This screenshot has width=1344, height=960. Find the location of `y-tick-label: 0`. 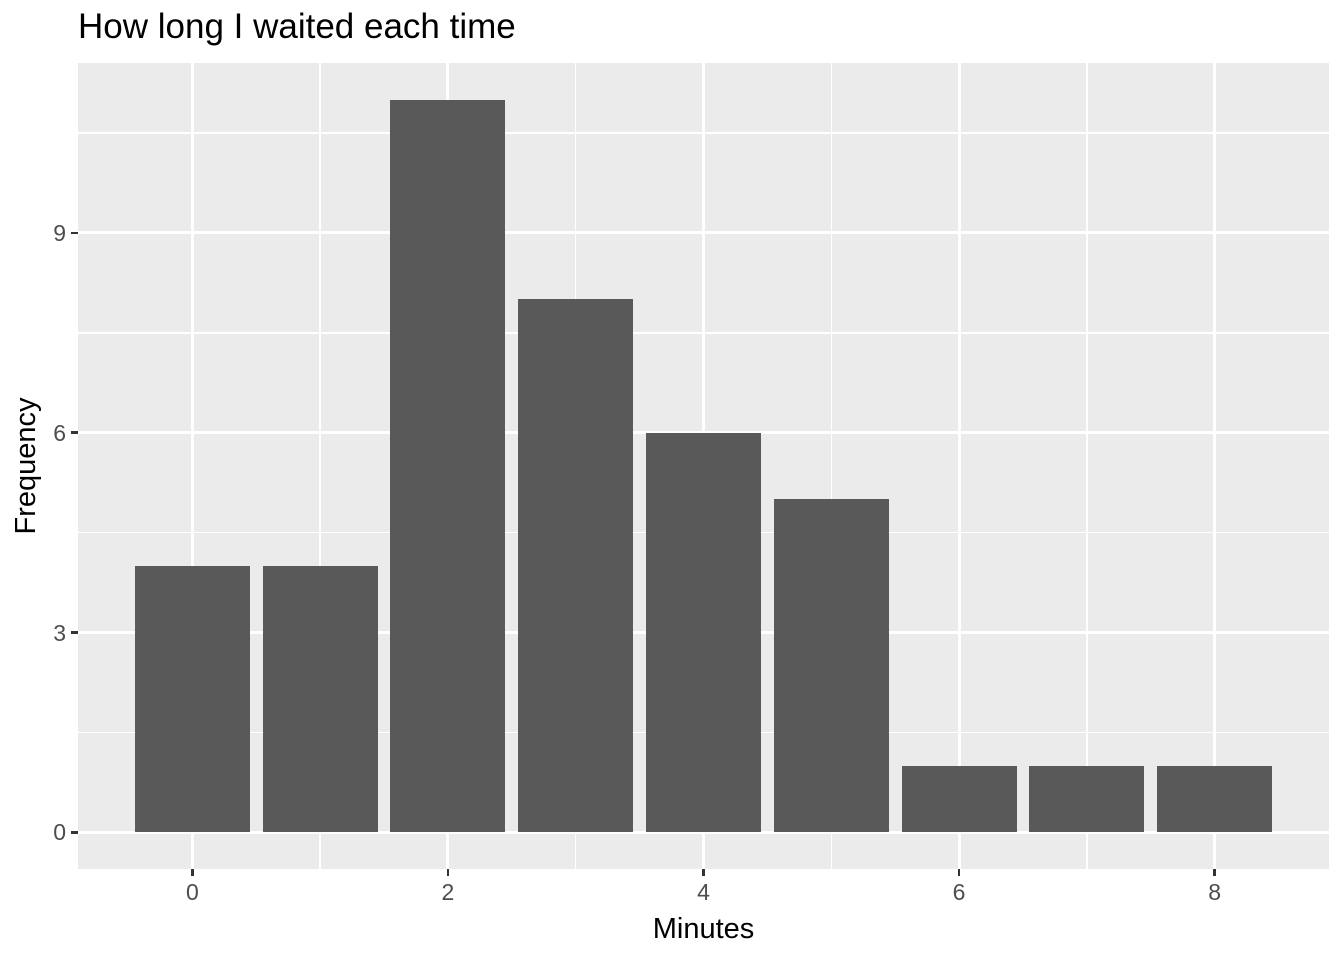

y-tick-label: 0 is located at coordinates (59, 832).